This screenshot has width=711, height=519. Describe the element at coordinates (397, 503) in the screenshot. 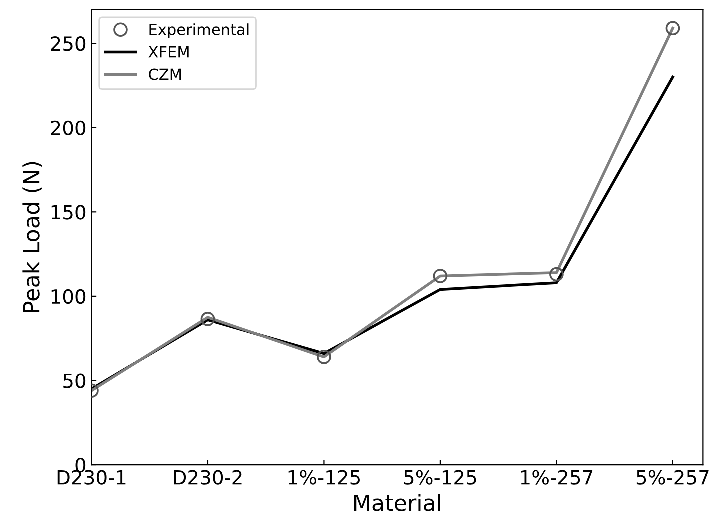

I see `x-axis-title: Material` at that location.